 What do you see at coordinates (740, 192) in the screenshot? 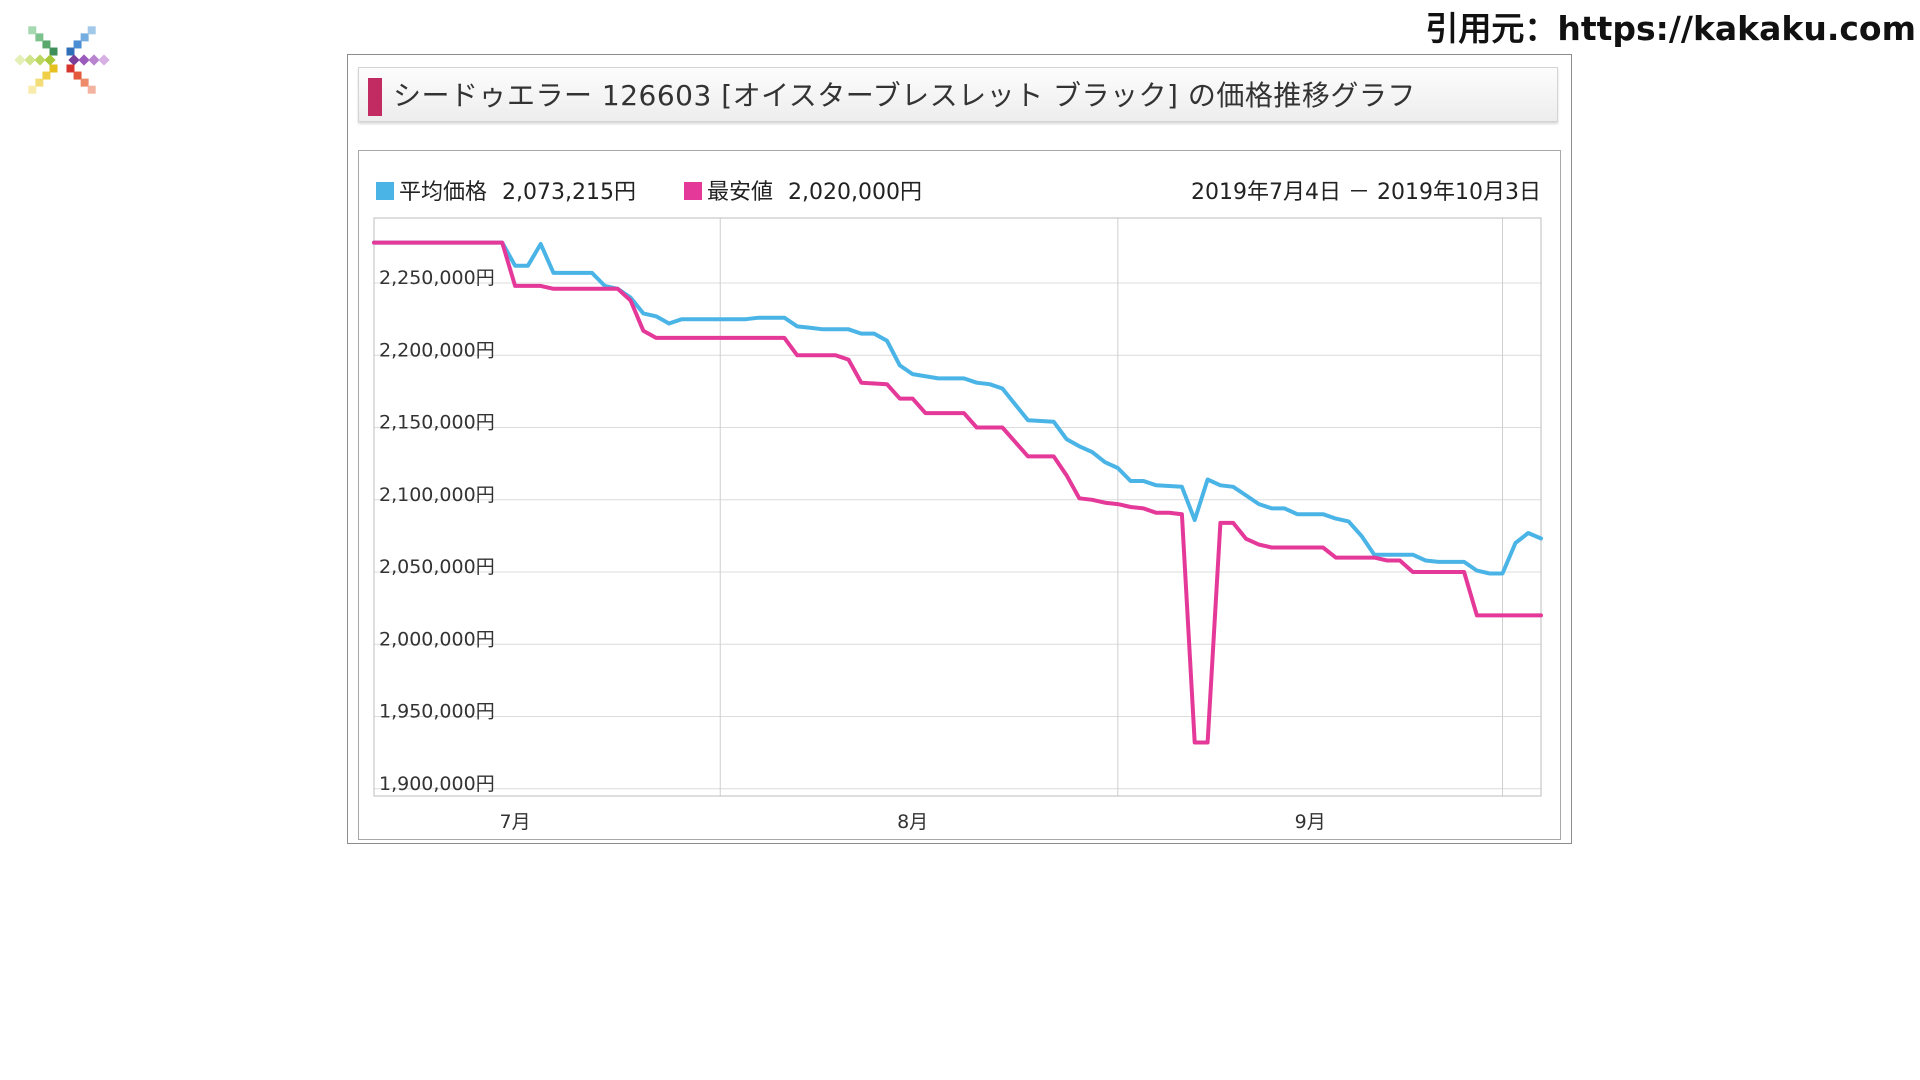
I see `legend-min-name: 最安値` at bounding box center [740, 192].